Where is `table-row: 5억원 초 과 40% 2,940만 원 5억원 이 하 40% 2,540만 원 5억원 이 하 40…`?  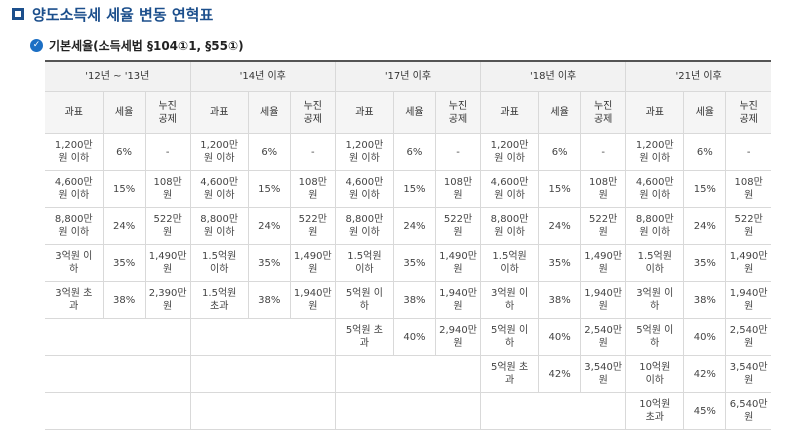
table-row: 5억원 초 과 40% 2,940만 원 5억원 이 하 40% 2,540만 원 5억원 이 하 40… is located at coordinates (408, 337).